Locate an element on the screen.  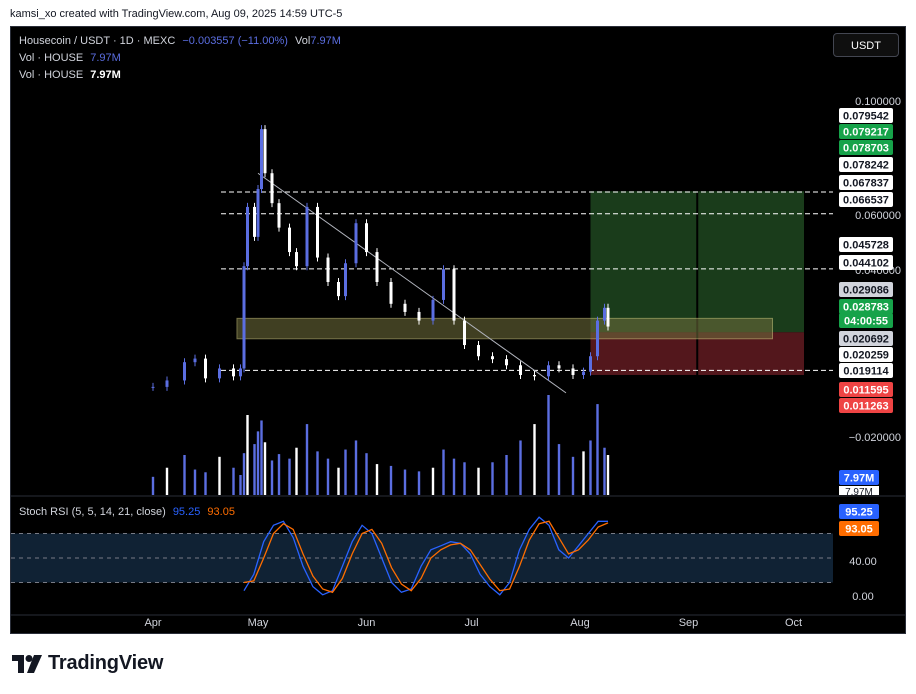
stoch-value-text: 95.25 is located at coordinates (859, 513).